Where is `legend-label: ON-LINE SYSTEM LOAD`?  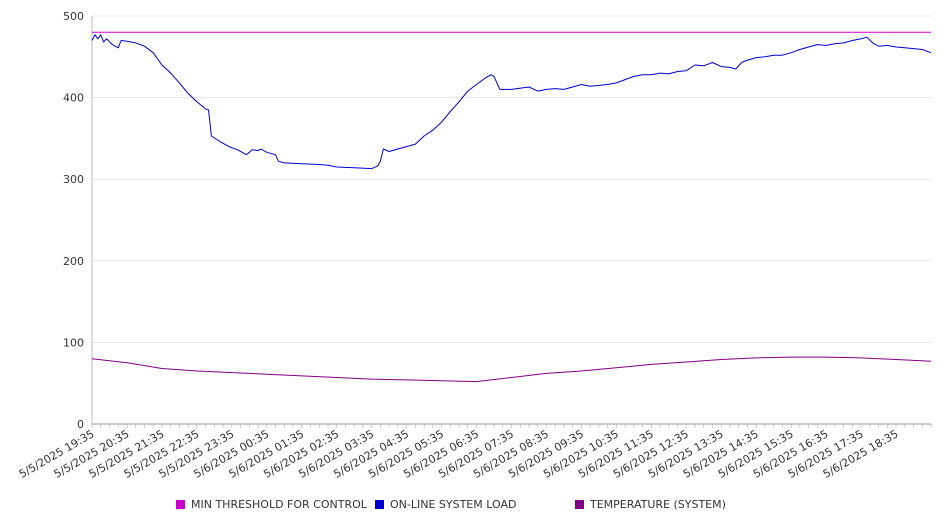
legend-label: ON-LINE SYSTEM LOAD is located at coordinates (453, 504).